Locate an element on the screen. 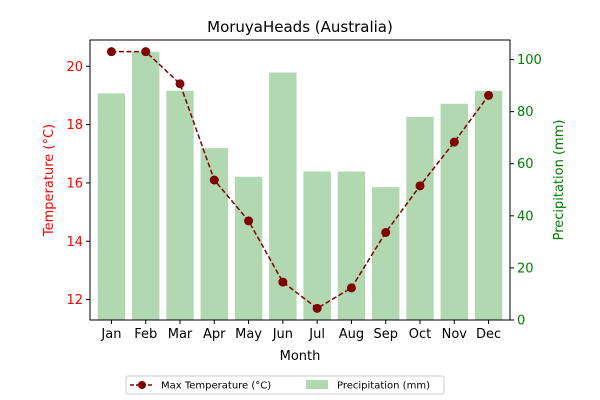 This screenshot has height=400, width=600. x-tick-label: Feb is located at coordinates (145, 334).